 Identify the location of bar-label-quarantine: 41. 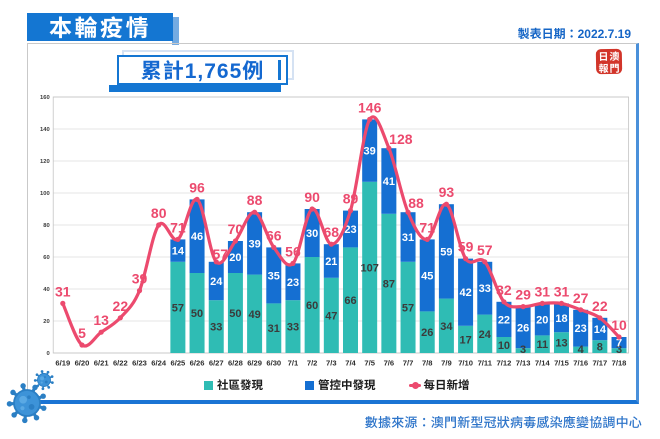
(389, 182).